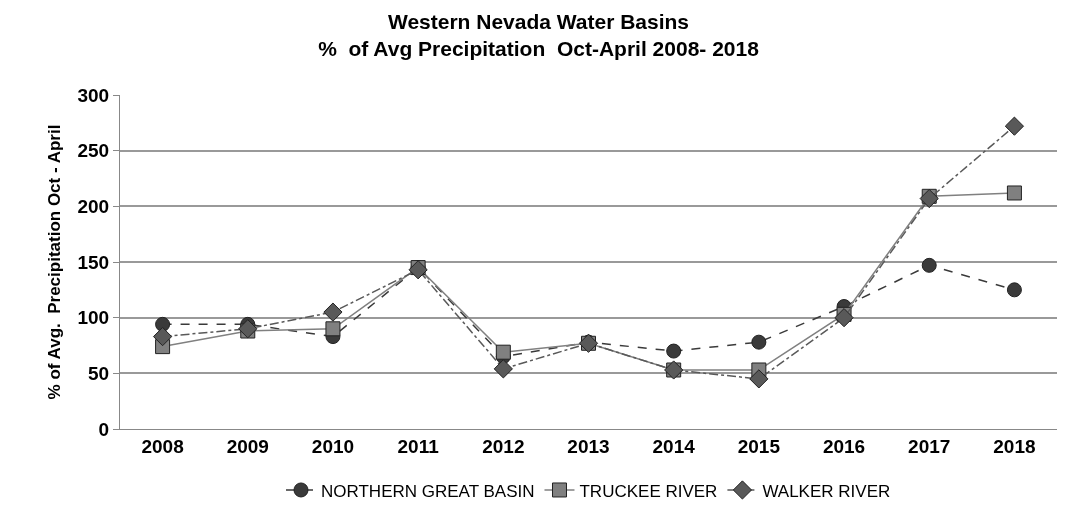 The image size is (1077, 520). Describe the element at coordinates (759, 446) in the screenshot. I see `x-tick-label: 2015` at that location.